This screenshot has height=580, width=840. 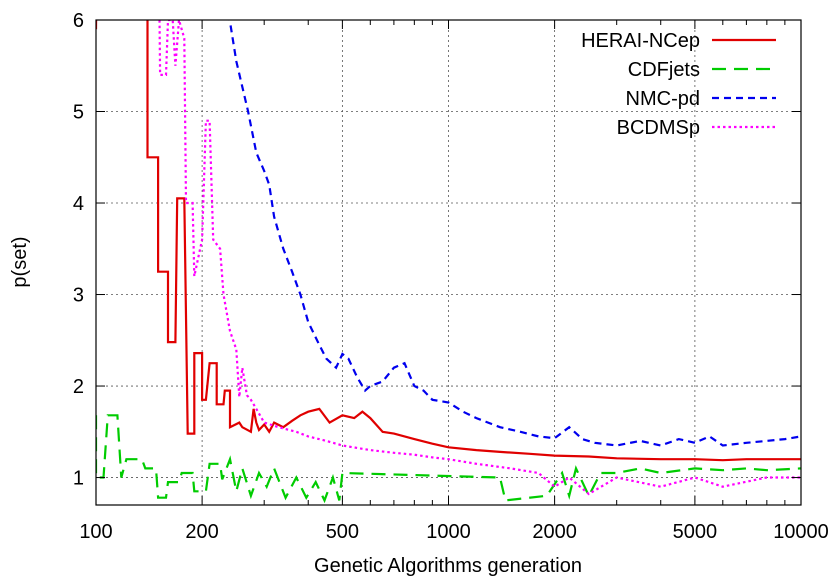 What do you see at coordinates (640, 41) in the screenshot?
I see `legend-label: HERAI-NCep` at bounding box center [640, 41].